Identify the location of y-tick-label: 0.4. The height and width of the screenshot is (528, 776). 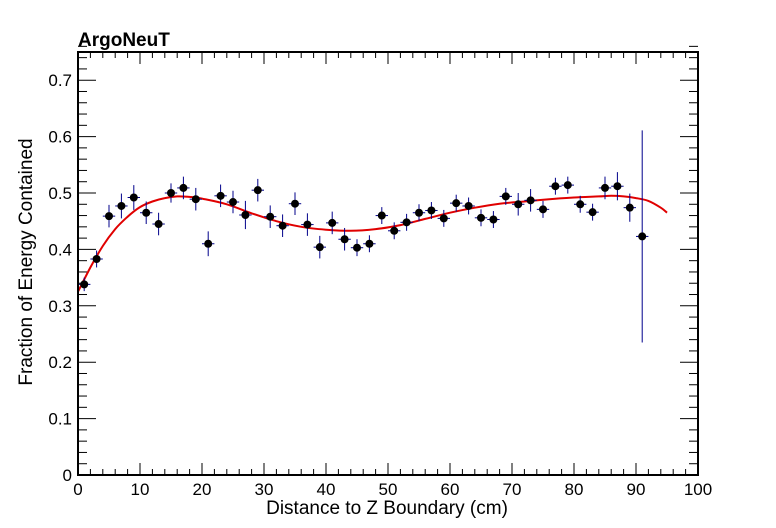
(60, 249).